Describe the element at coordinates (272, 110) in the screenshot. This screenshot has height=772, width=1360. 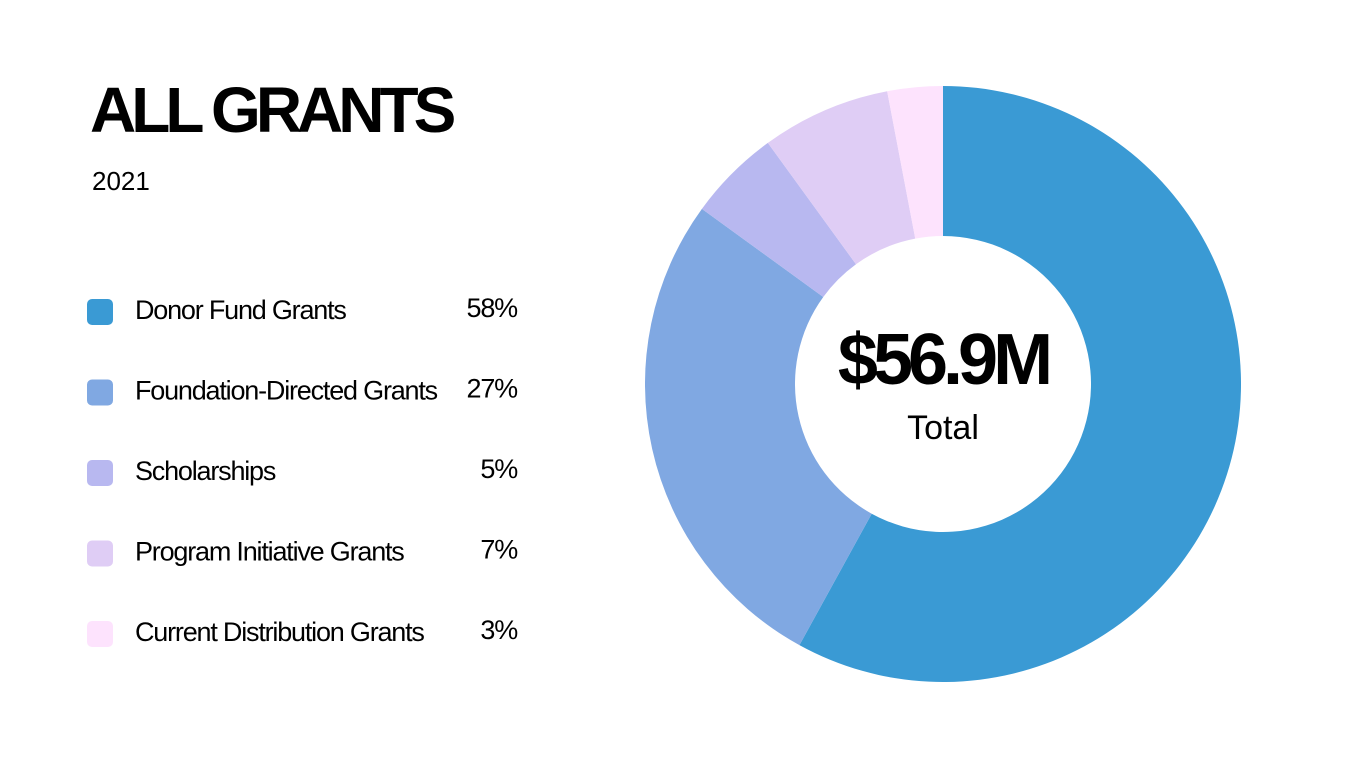
I see `chart-title: ALL GRANTS` at that location.